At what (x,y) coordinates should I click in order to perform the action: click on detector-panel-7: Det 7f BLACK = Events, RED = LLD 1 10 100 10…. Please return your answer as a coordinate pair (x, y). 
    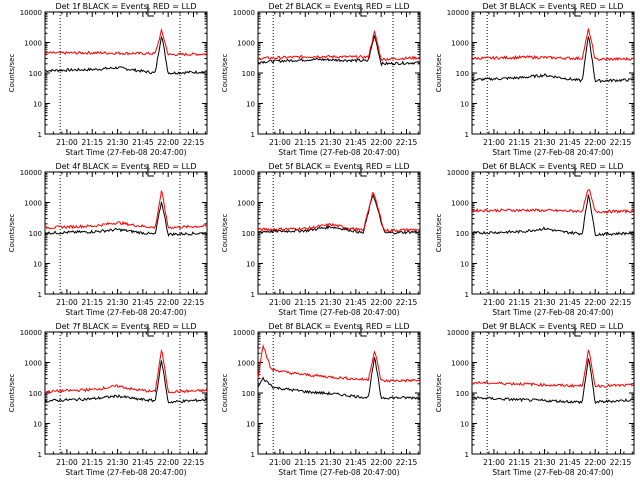
    Looking at the image, I should click on (108, 399).